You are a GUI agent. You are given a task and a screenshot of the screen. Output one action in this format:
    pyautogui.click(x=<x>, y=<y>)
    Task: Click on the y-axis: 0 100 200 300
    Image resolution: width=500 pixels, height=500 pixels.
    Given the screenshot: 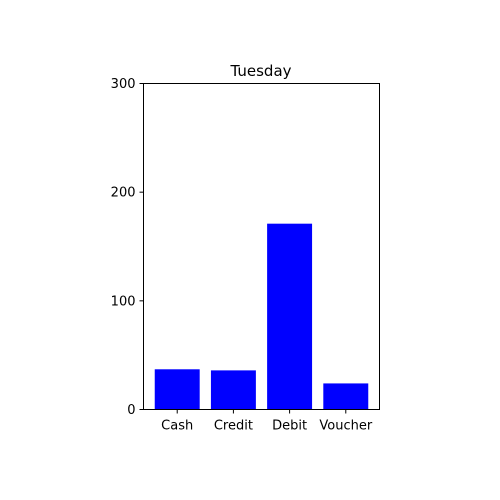 What is the action you would take?
    pyautogui.click(x=127, y=247)
    